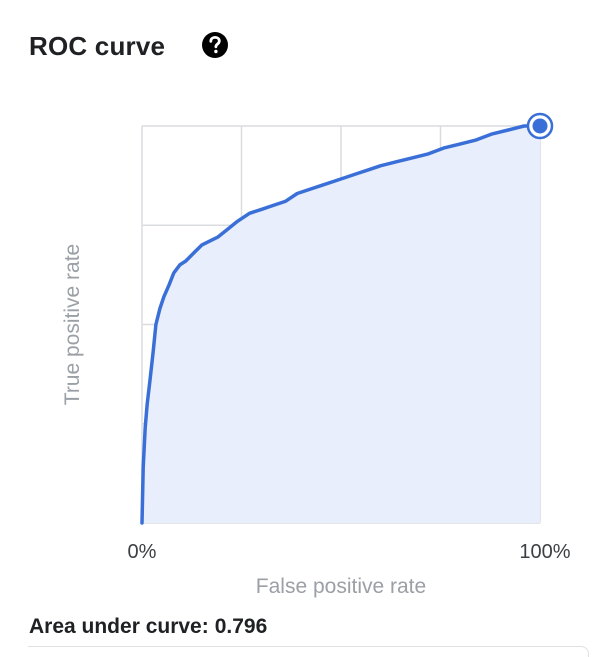 The width and height of the screenshot is (592, 657). I want to click on help-icon-question, so click(215, 42).